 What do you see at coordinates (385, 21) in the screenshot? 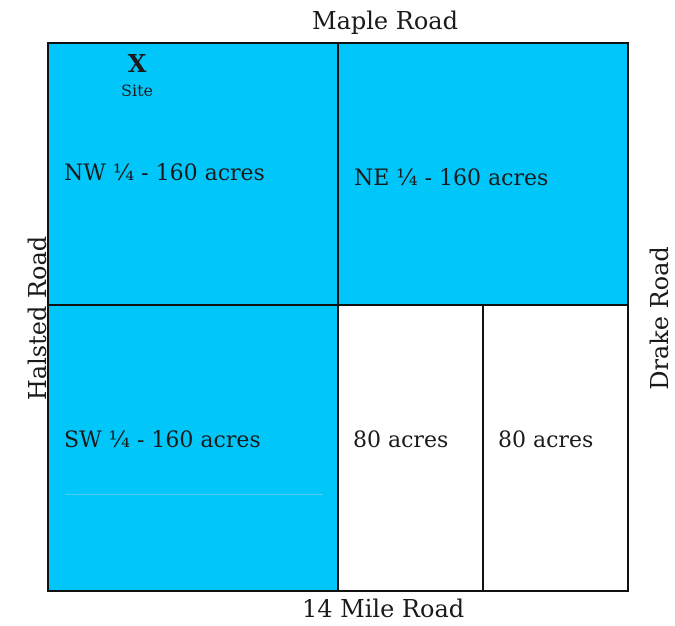
I see `road-north-label: Maple Road` at bounding box center [385, 21].